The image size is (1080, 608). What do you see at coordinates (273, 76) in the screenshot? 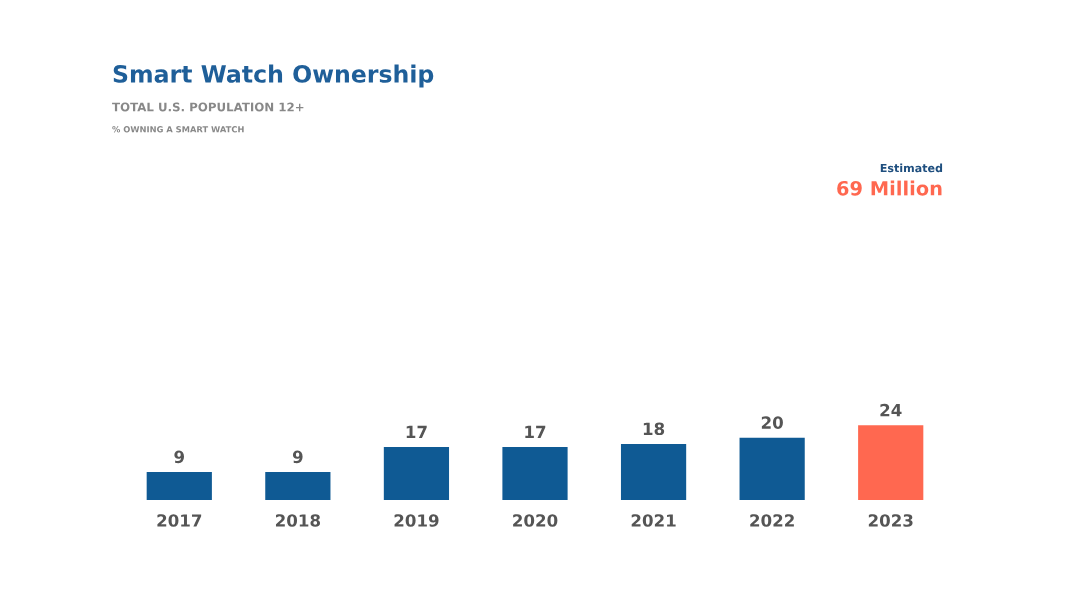
I see `chart-title: Smart Watch Ownership` at bounding box center [273, 76].